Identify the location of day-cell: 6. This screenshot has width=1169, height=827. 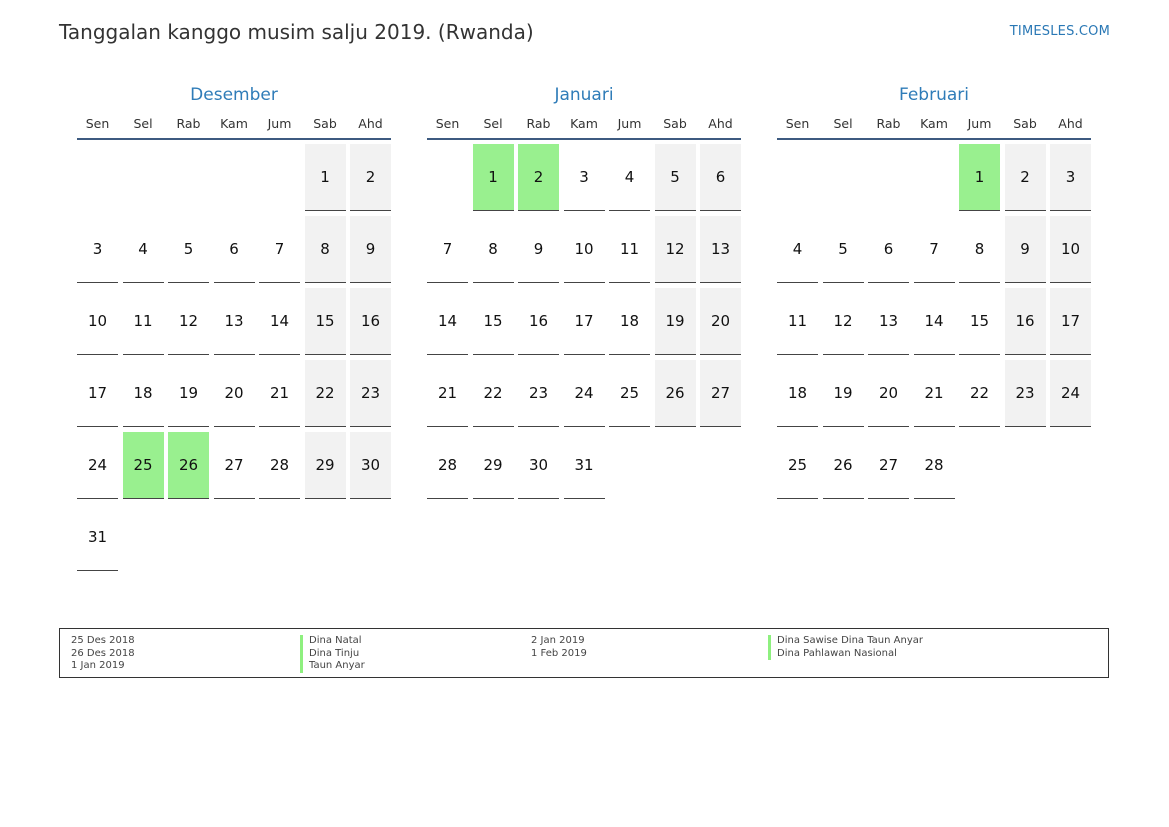
(720, 177).